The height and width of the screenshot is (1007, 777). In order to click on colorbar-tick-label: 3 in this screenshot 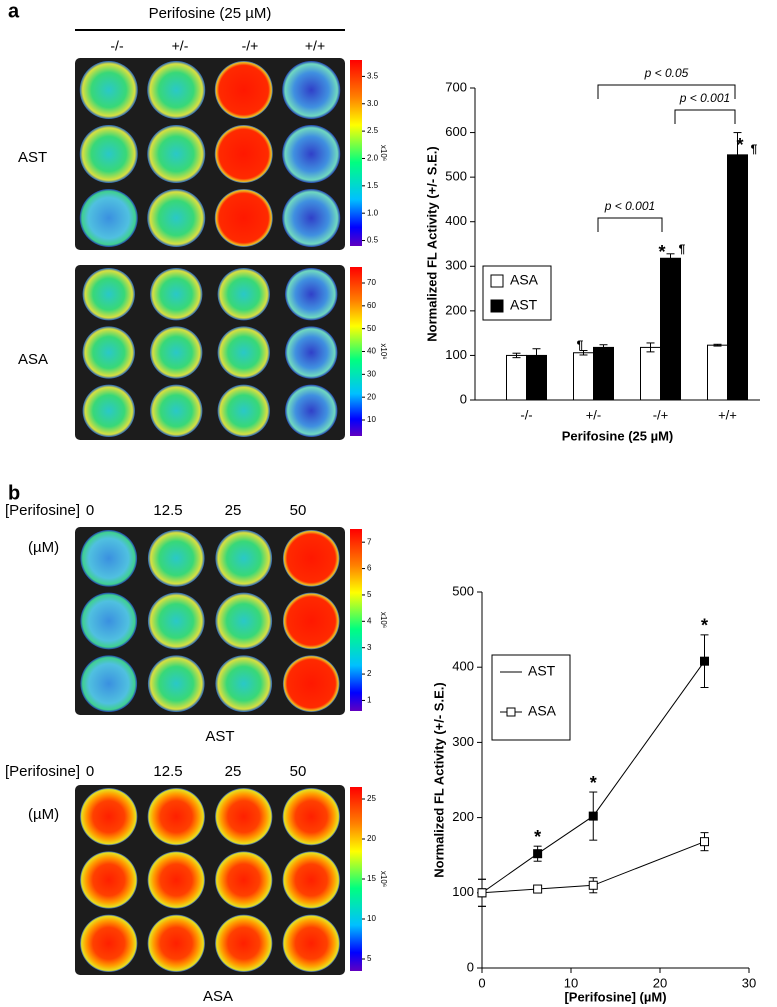, I will do `click(369, 647)`.